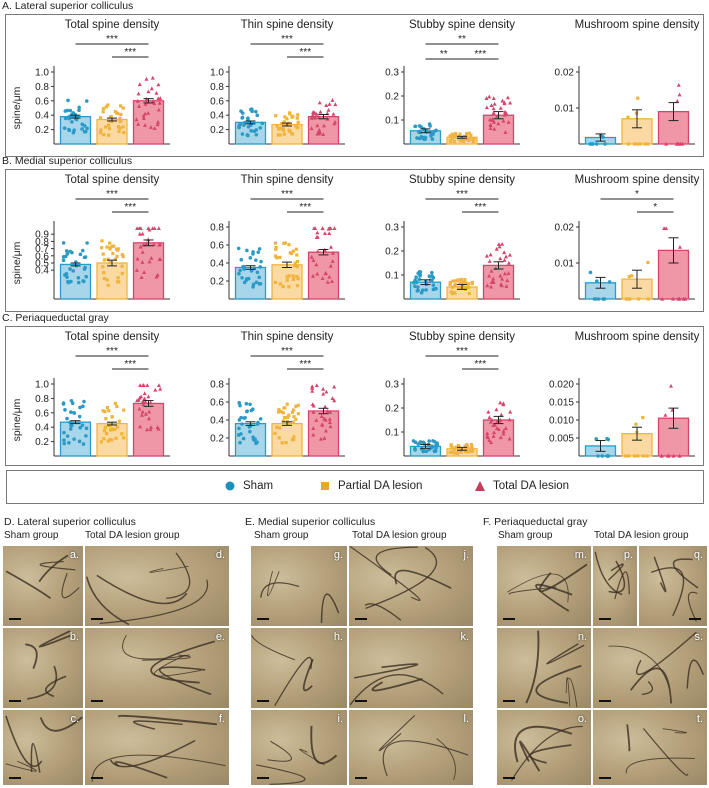 The width and height of the screenshot is (709, 788). I want to click on y-tick-label: 0.1, so click(392, 276).